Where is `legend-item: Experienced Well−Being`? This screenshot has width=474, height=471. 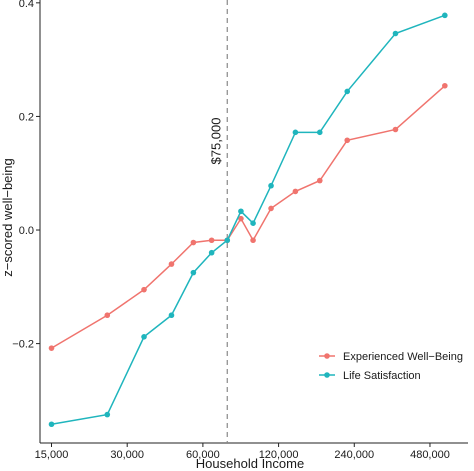 legend-item: Experienced Well−Being is located at coordinates (391, 357).